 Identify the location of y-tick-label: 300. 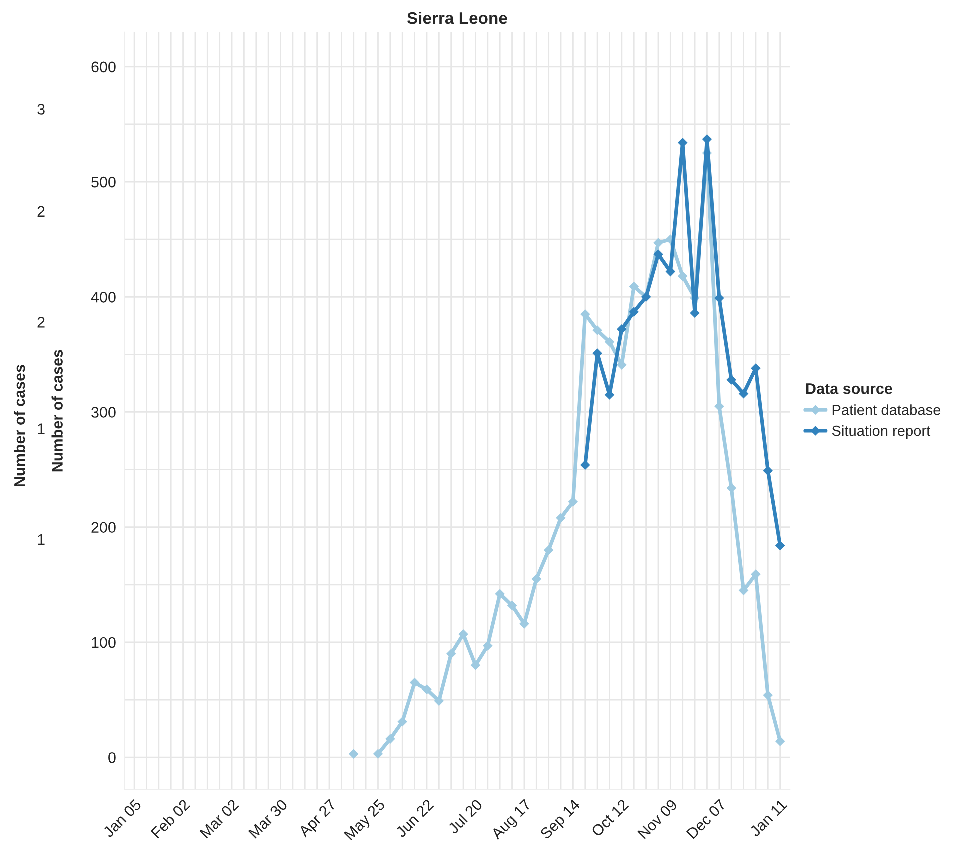
(104, 412).